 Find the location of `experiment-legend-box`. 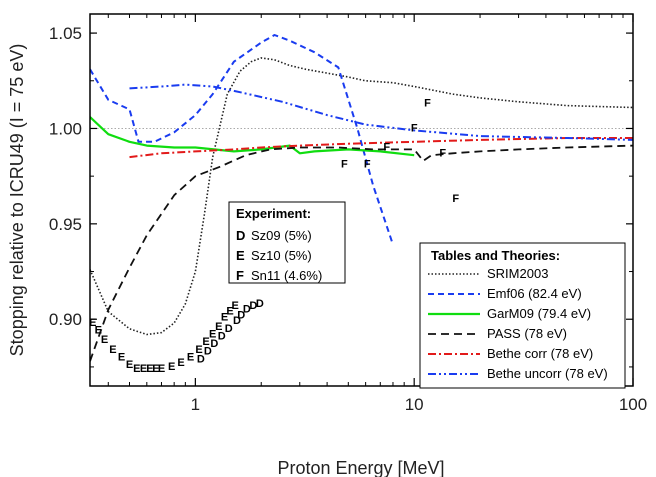

experiment-legend-box is located at coordinates (287, 242).